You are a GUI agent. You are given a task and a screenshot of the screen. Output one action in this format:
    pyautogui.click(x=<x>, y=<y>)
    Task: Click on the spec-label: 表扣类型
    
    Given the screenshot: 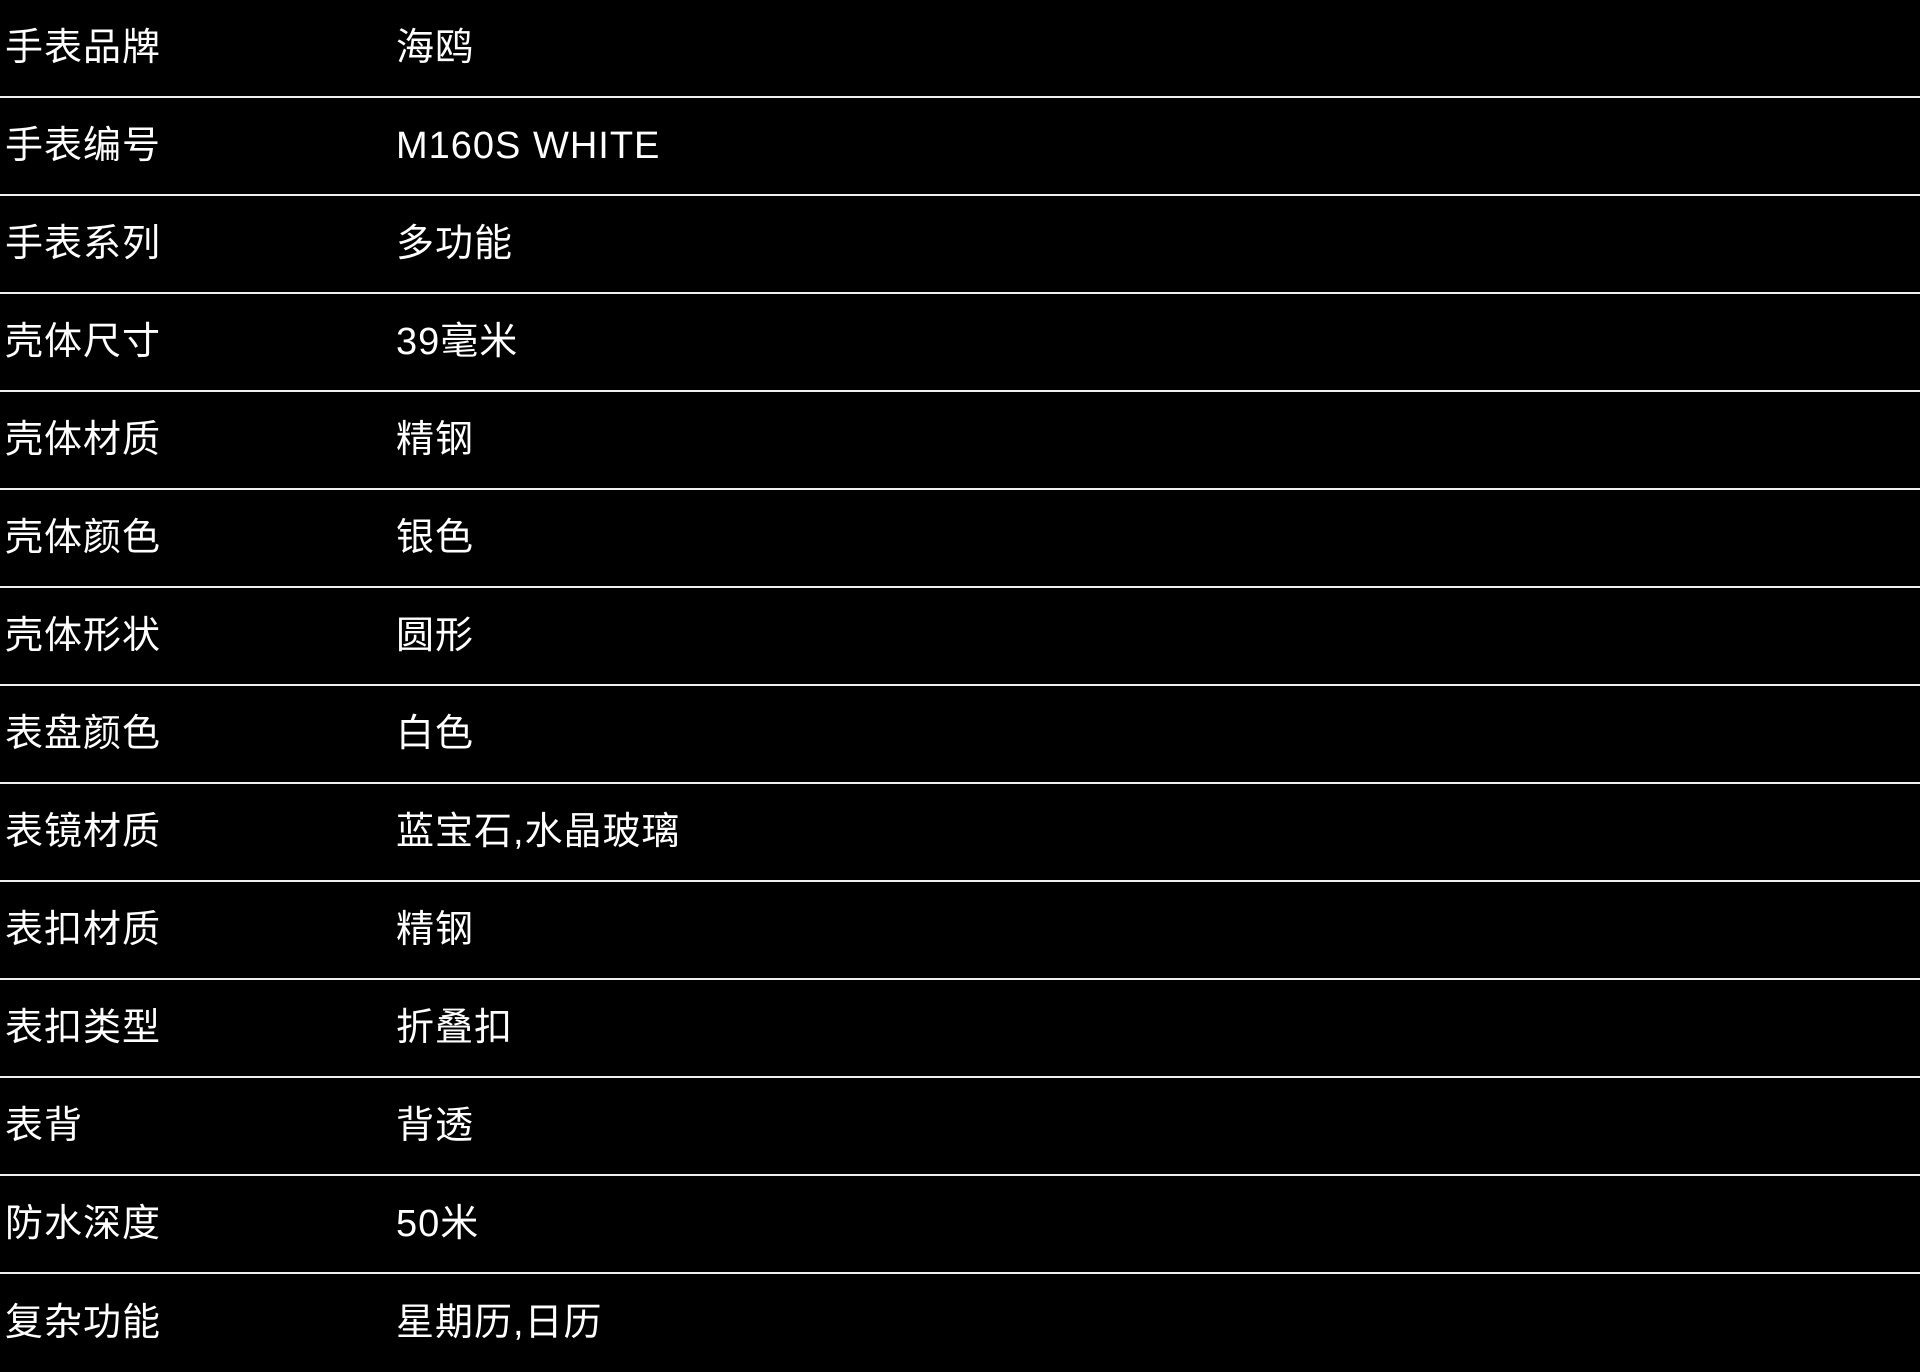 What is the action you would take?
    pyautogui.click(x=83, y=1028)
    